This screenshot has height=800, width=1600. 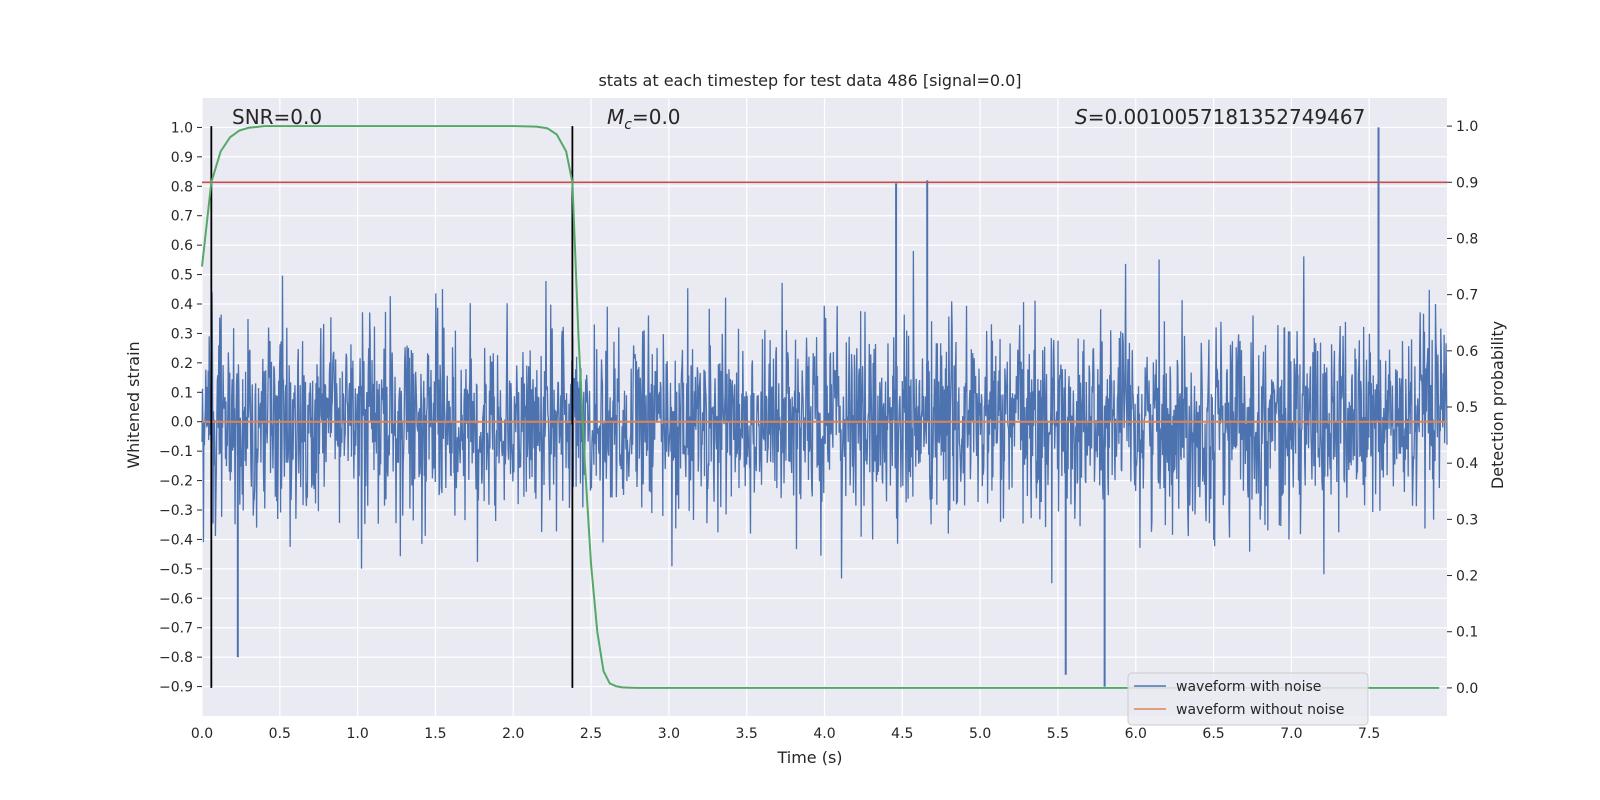 I want to click on legend-clean-label: waveform without noise, so click(x=1260, y=710).